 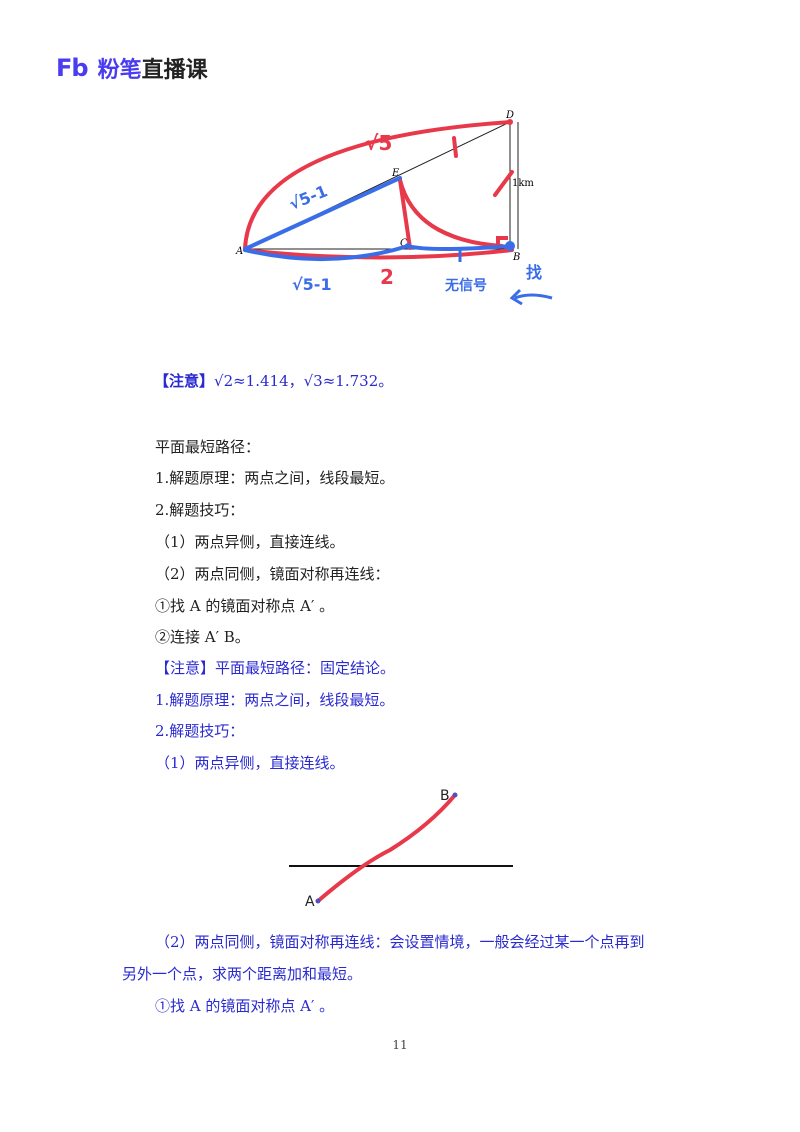 What do you see at coordinates (534, 272) in the screenshot?
I see `annotation-find: 找` at bounding box center [534, 272].